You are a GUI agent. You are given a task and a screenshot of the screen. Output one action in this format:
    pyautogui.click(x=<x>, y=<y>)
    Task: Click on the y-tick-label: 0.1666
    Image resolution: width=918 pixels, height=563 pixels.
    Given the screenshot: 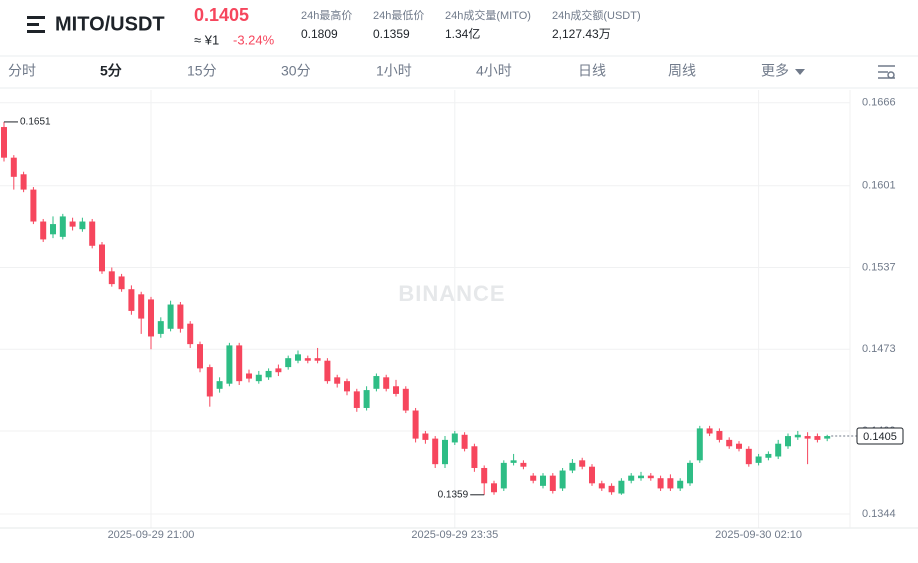 What is the action you would take?
    pyautogui.click(x=879, y=103)
    